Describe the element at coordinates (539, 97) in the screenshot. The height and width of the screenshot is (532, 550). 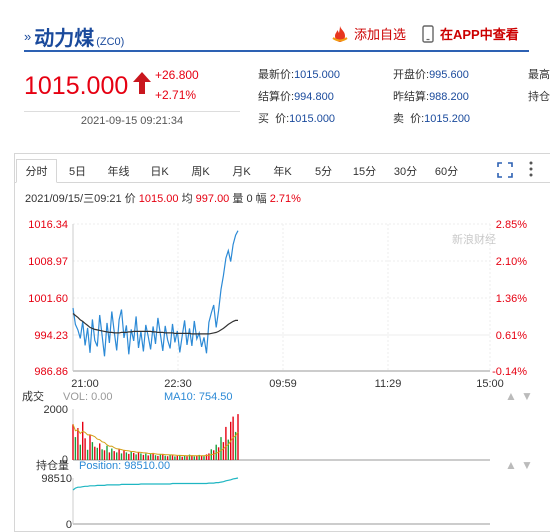
I see `quote-hold-label: 持仓` at that location.